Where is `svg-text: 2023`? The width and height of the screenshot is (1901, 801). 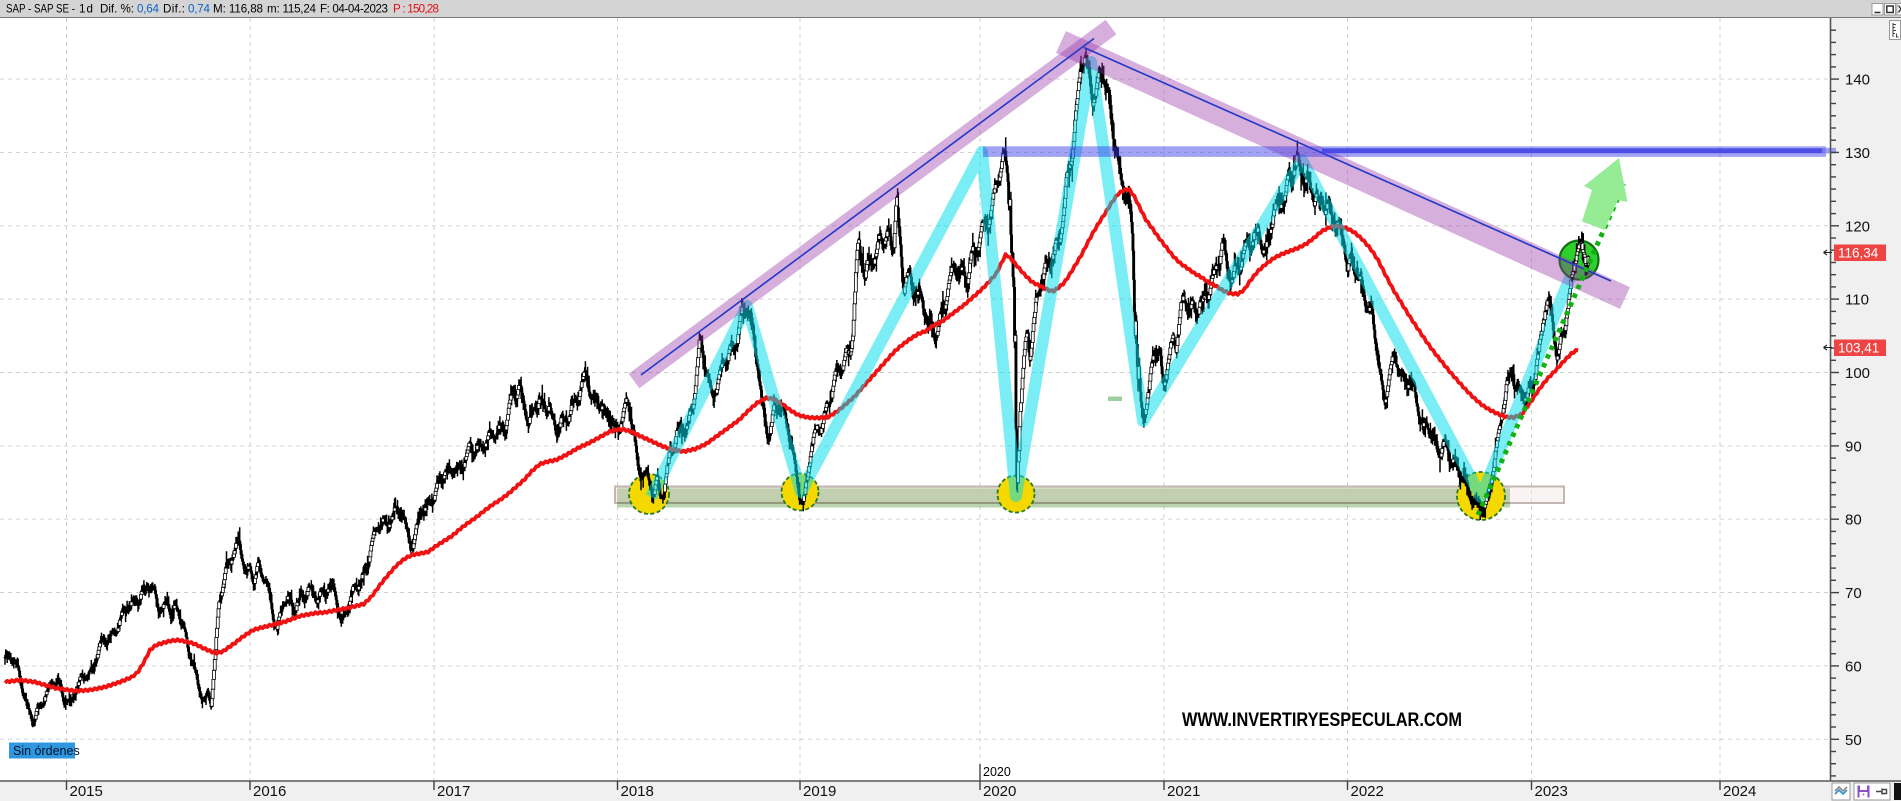
svg-text: 2023 is located at coordinates (1551, 791).